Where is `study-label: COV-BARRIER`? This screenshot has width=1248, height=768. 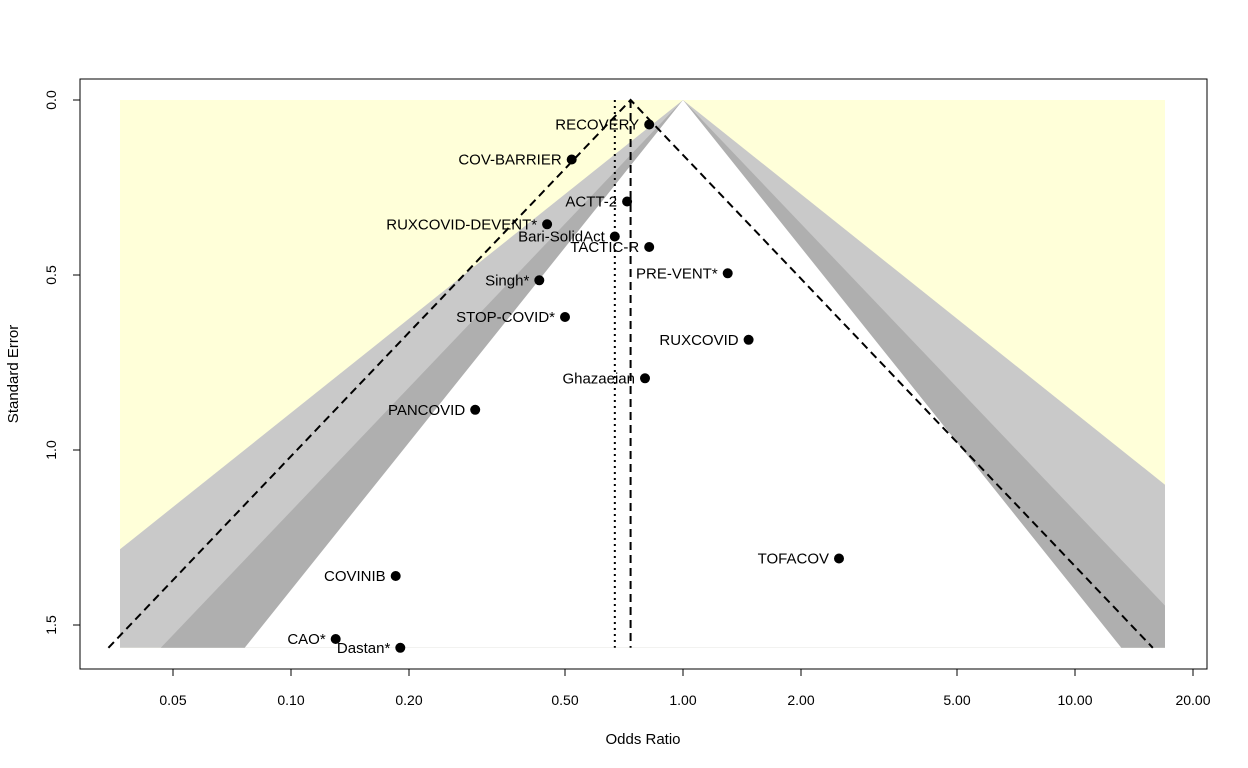 study-label: COV-BARRIER is located at coordinates (510, 160).